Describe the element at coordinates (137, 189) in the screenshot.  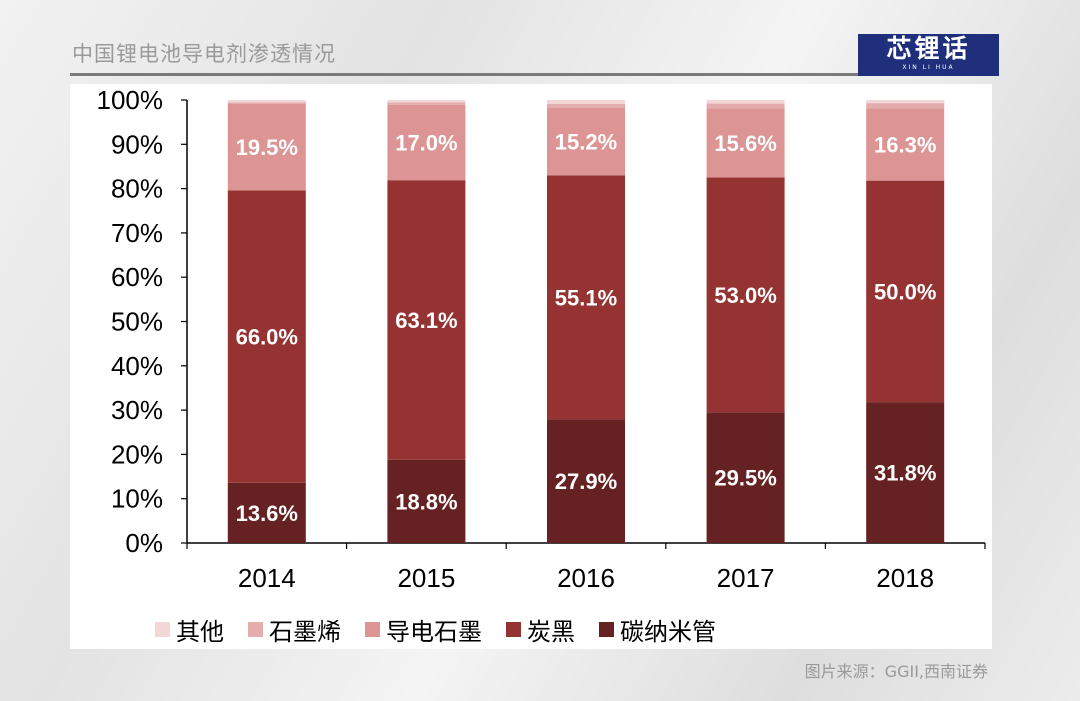
I see `y-tick-label: 80%` at that location.